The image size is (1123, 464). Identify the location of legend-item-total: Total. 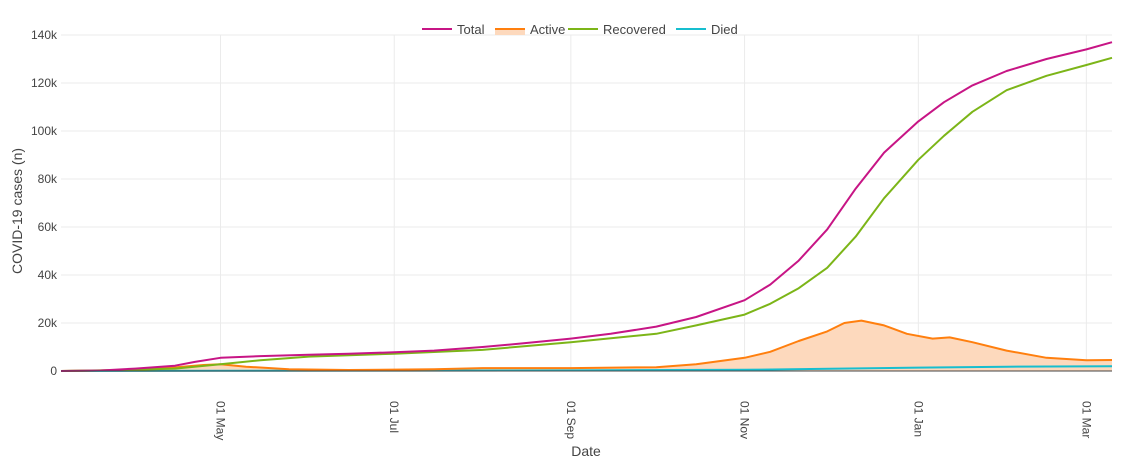
(453, 29).